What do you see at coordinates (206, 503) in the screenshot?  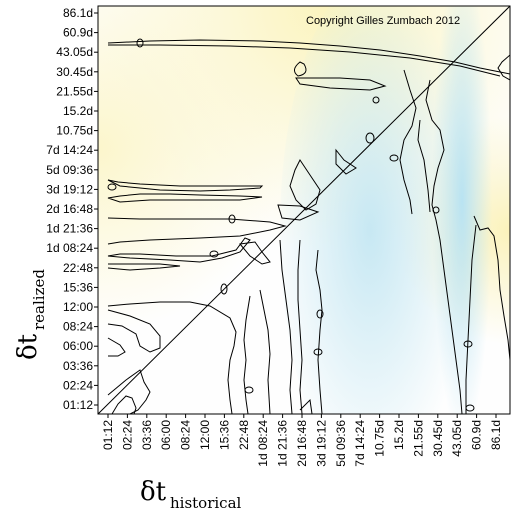 I see `x-axis-label-subscript: historical` at bounding box center [206, 503].